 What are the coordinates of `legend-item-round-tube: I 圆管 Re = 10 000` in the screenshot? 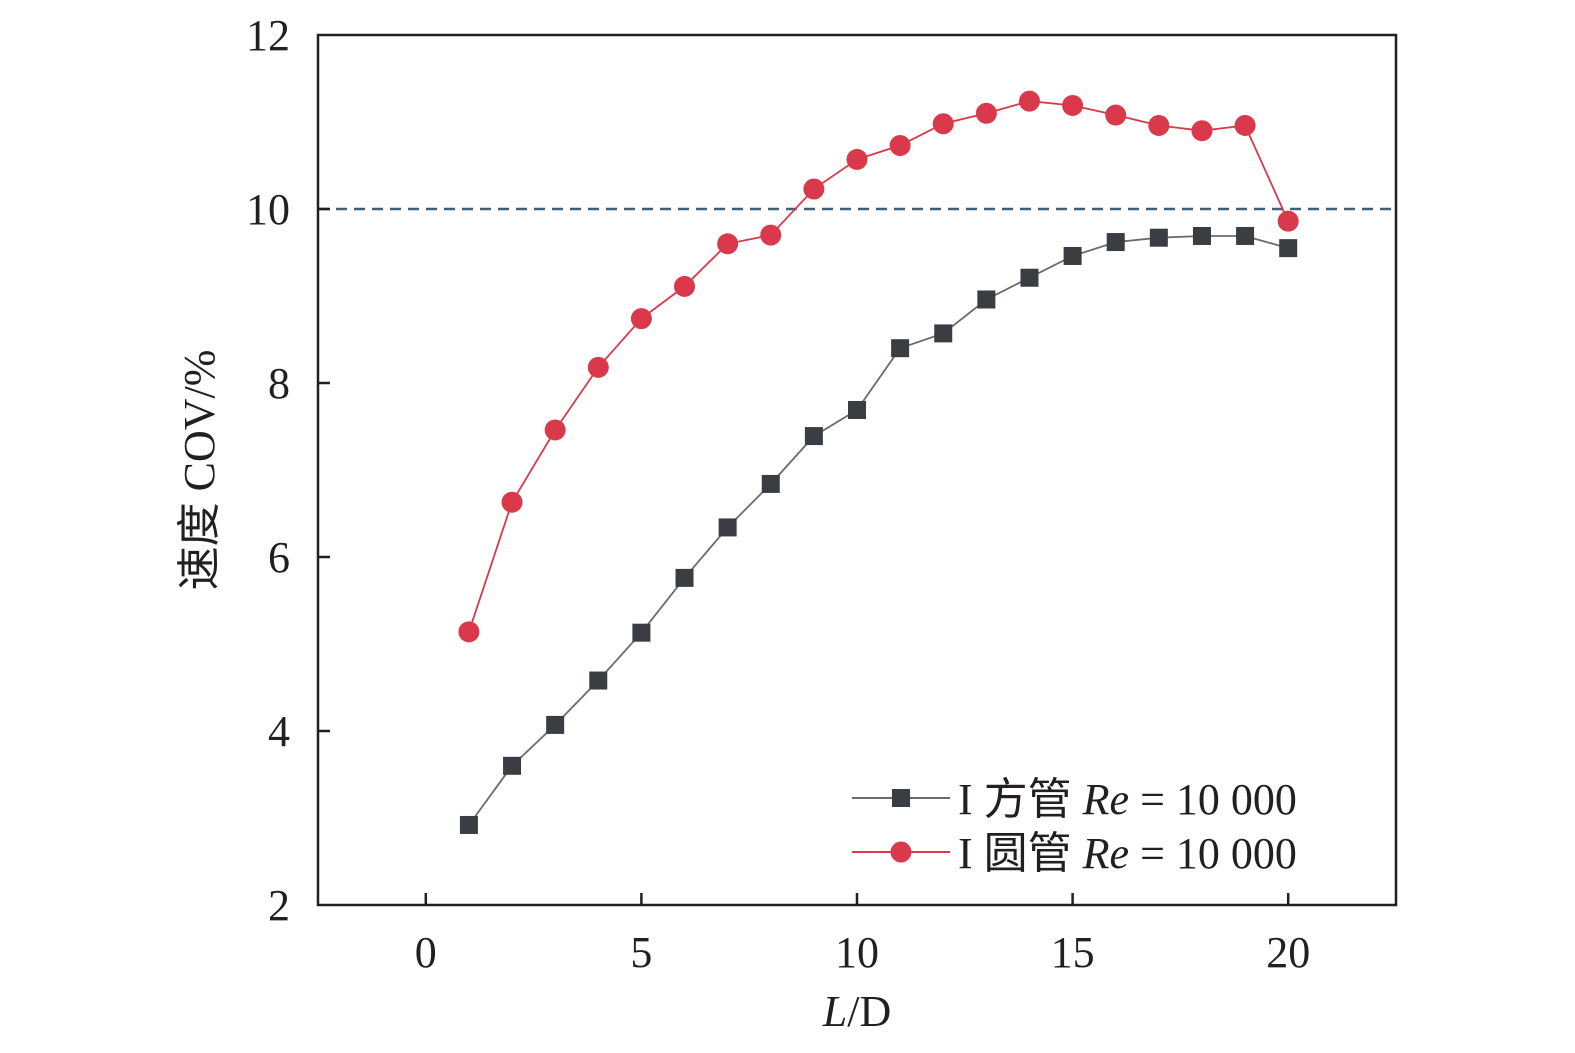 It's located at (1074, 853).